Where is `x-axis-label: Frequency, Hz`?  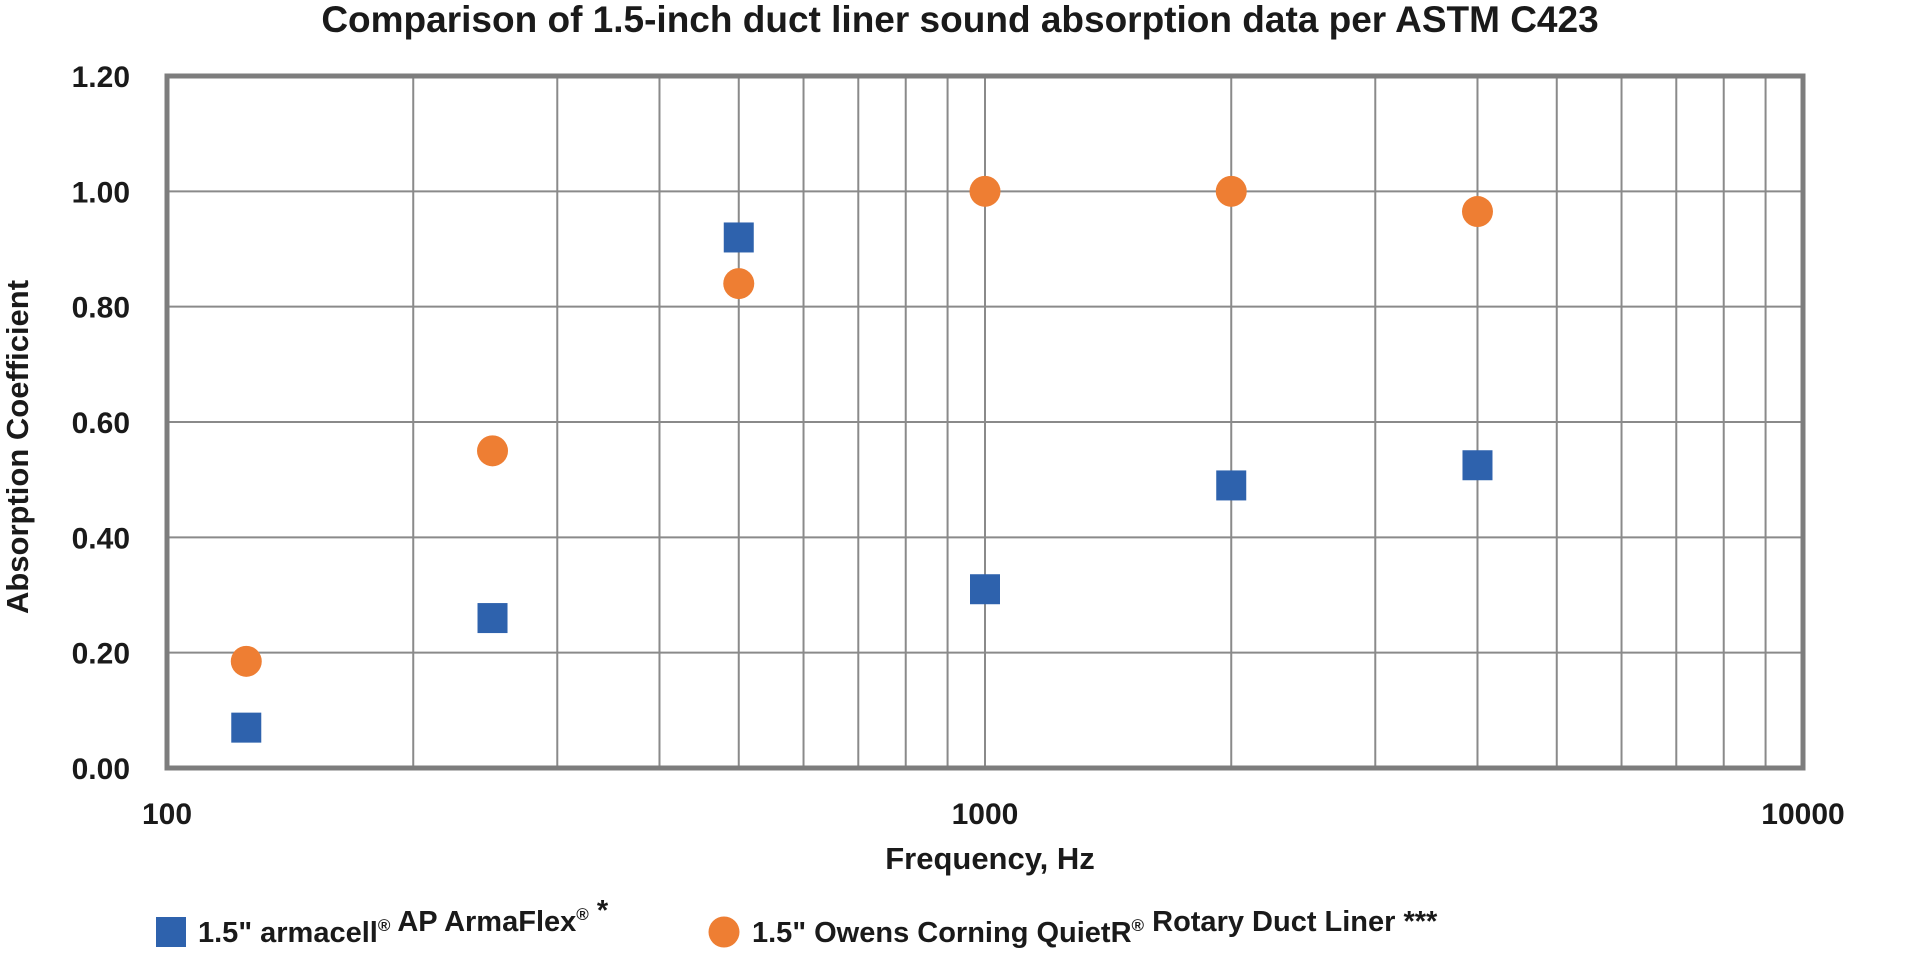 x-axis-label: Frequency, Hz is located at coordinates (990, 858).